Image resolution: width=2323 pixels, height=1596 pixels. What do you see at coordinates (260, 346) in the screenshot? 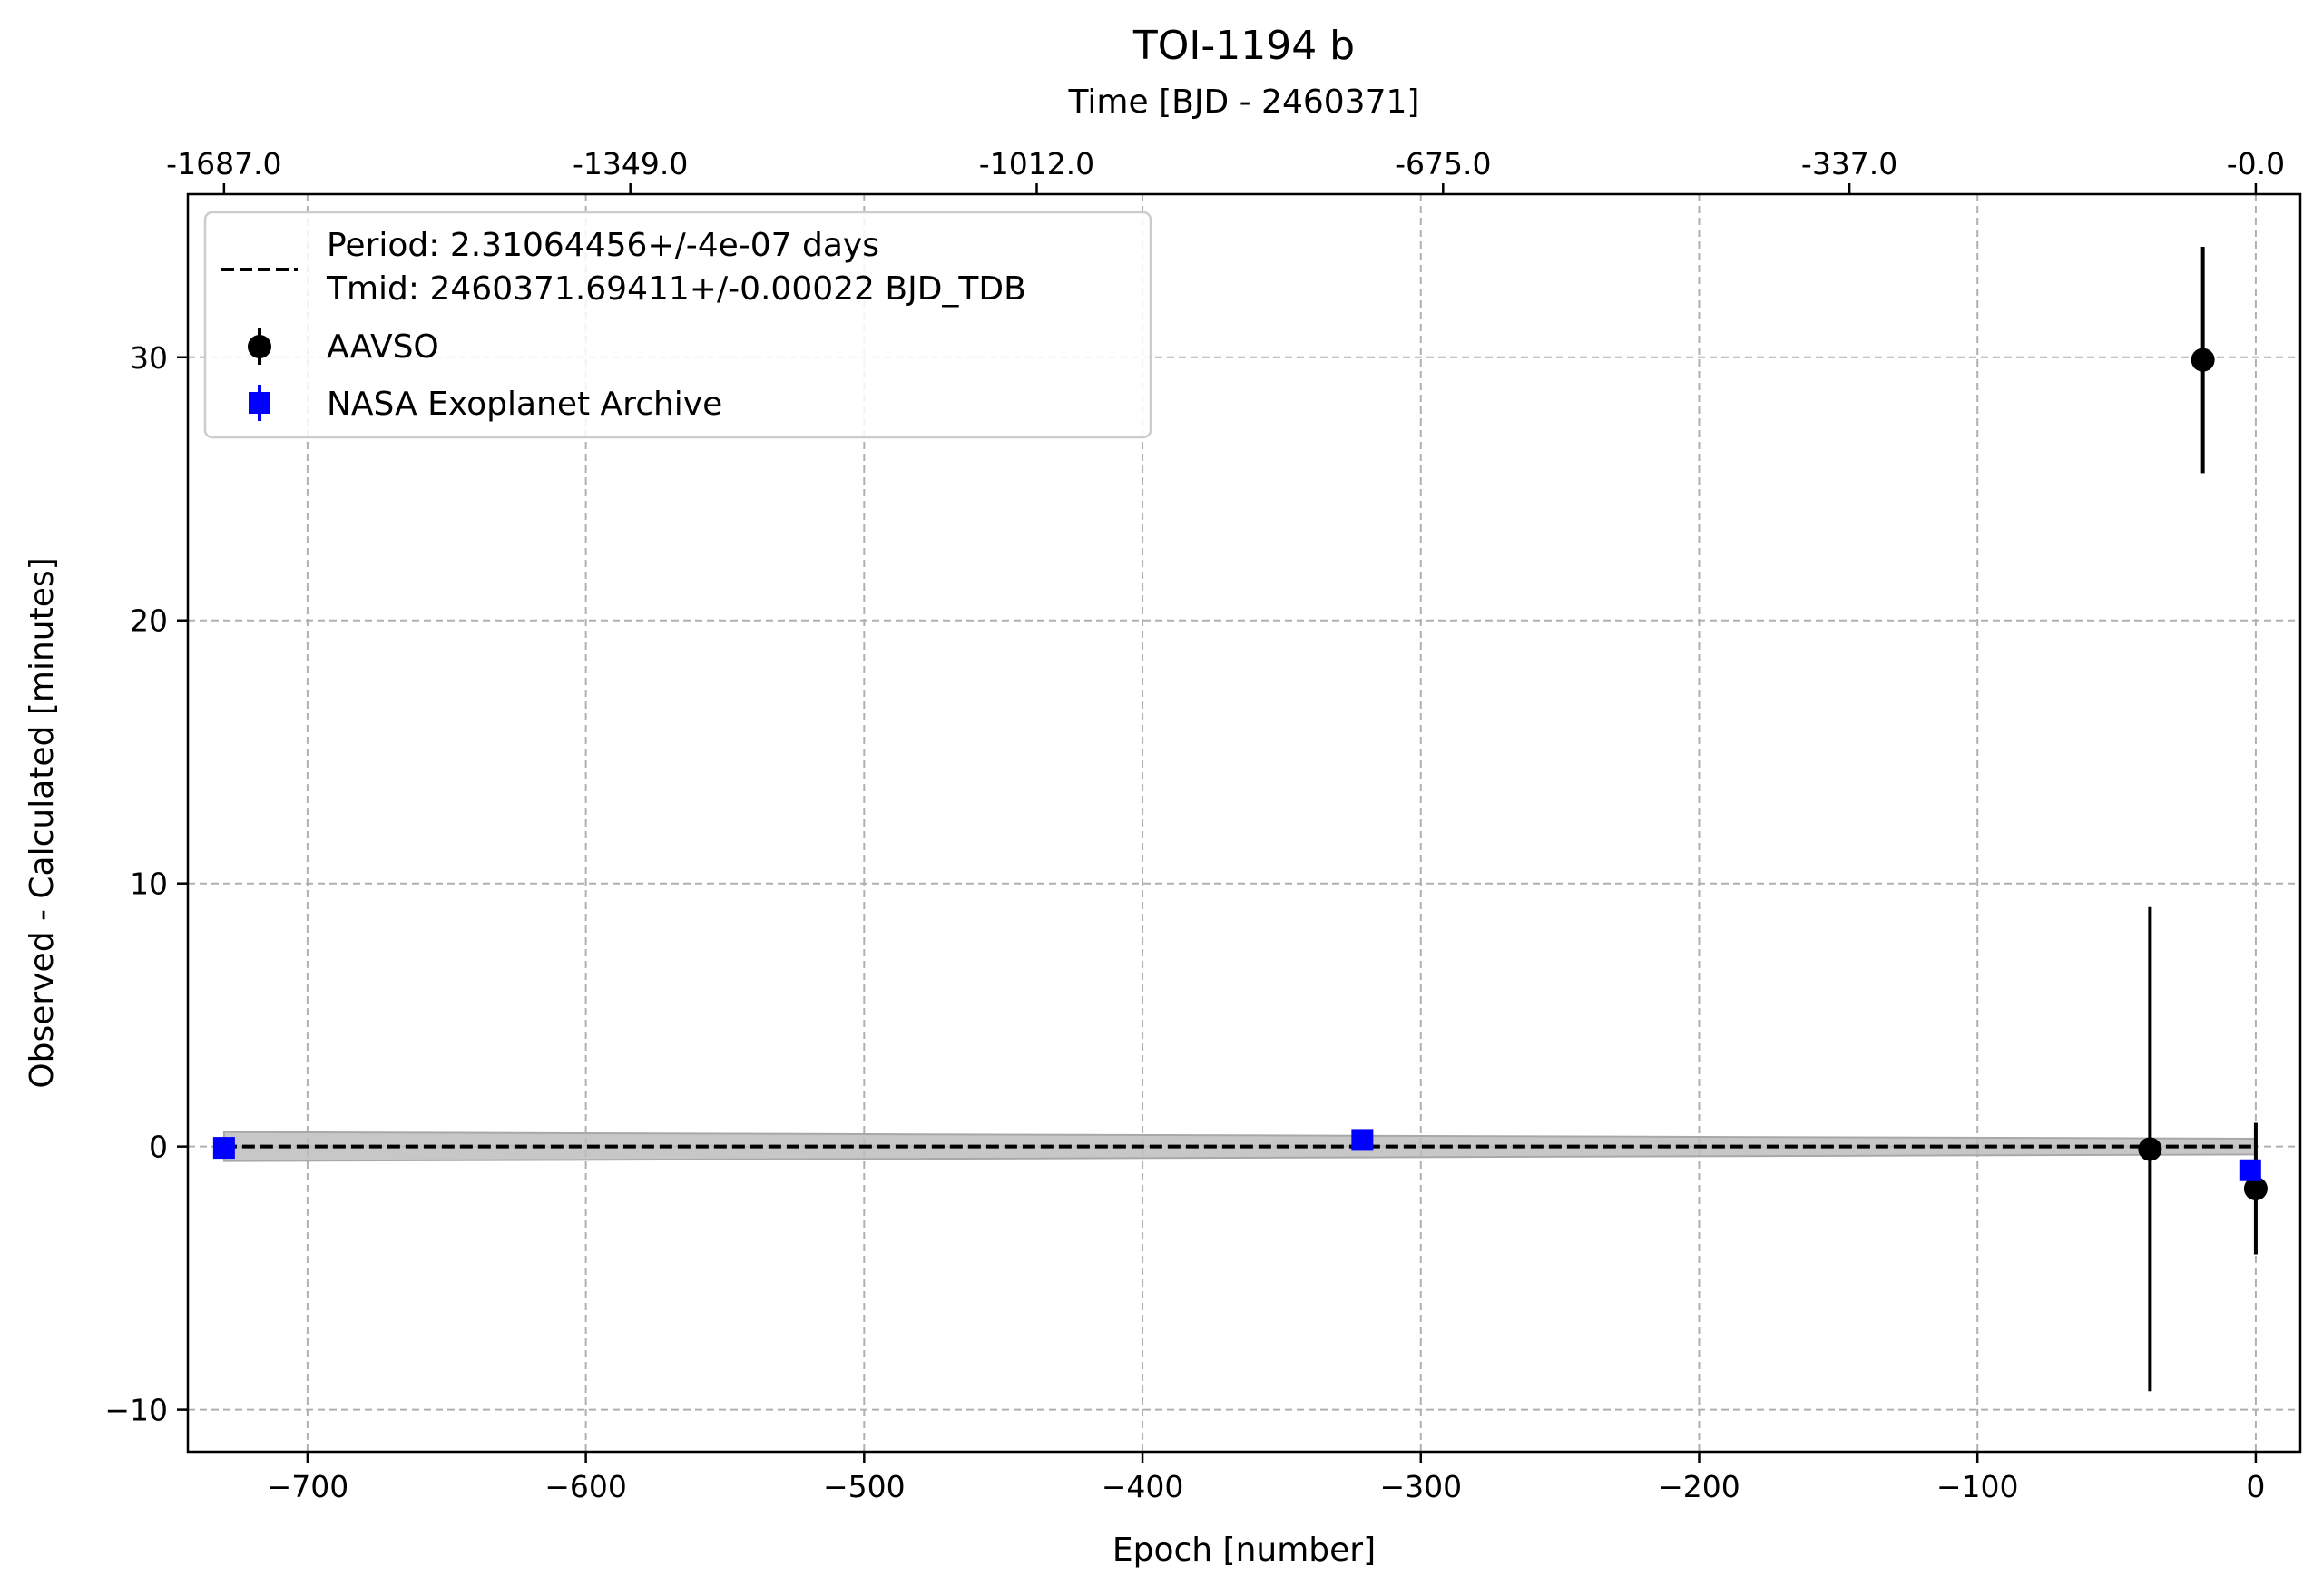
I see `legend-aavso-marker` at bounding box center [260, 346].